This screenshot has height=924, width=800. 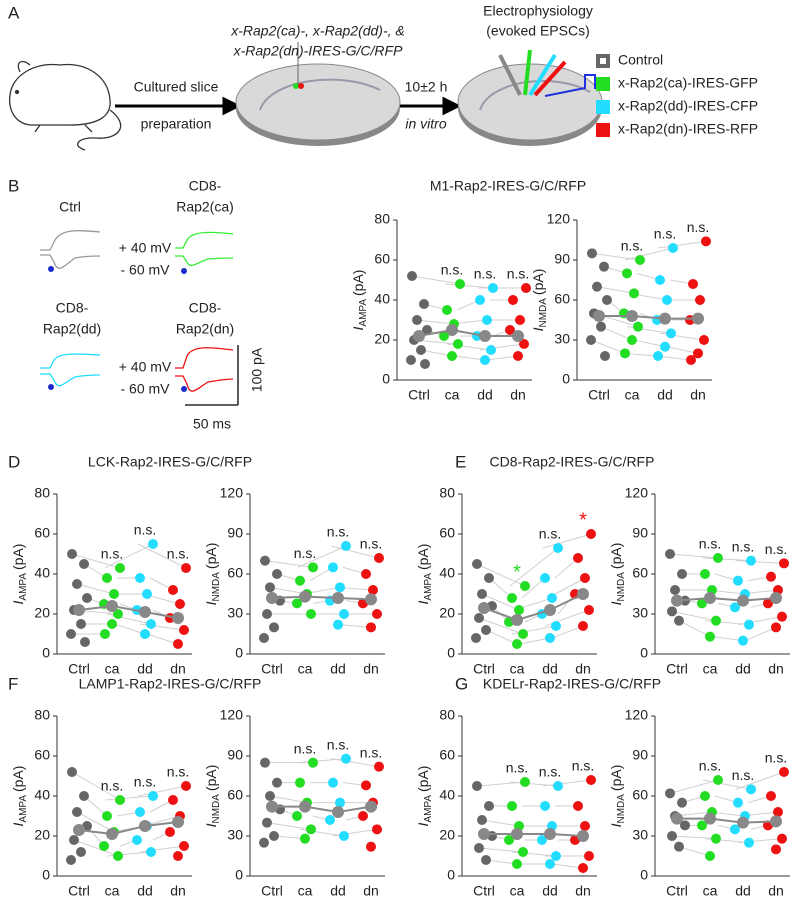 What do you see at coordinates (211, 825) in the screenshot?
I see `y-label-symbol: I` at bounding box center [211, 825].